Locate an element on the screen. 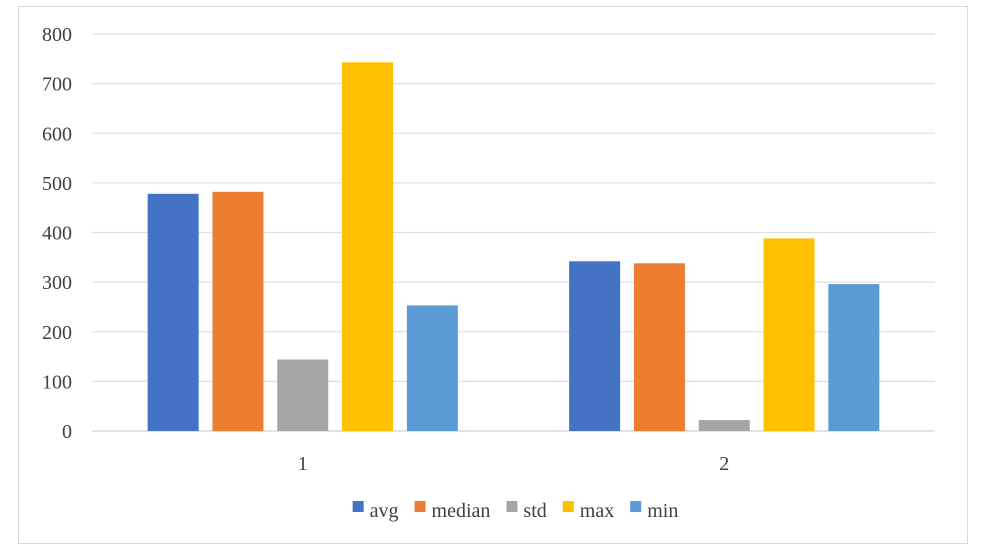 This screenshot has height=558, width=998. y-axis-tick-labels: 0 100 200 300 400 500 600 700 800 is located at coordinates (57, 233).